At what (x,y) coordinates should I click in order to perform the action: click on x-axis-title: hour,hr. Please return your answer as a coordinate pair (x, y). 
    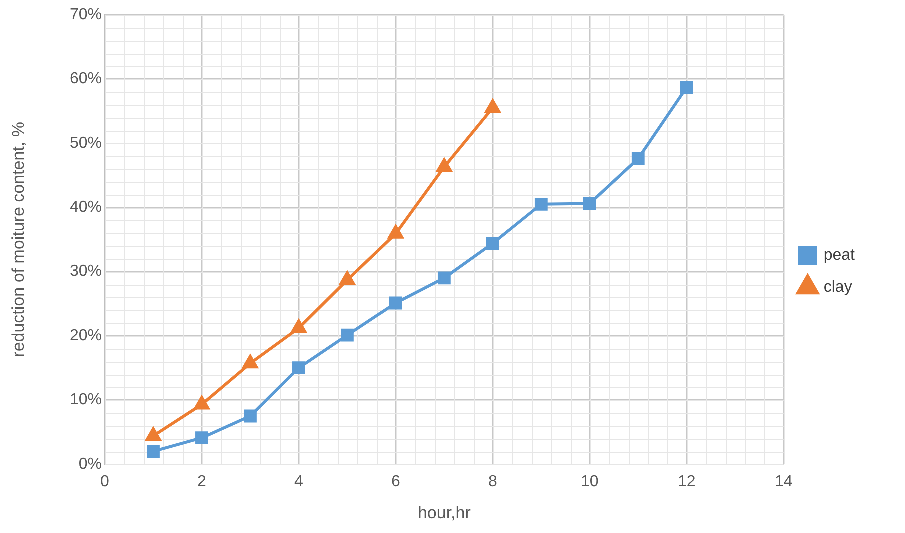
    Looking at the image, I should click on (445, 512).